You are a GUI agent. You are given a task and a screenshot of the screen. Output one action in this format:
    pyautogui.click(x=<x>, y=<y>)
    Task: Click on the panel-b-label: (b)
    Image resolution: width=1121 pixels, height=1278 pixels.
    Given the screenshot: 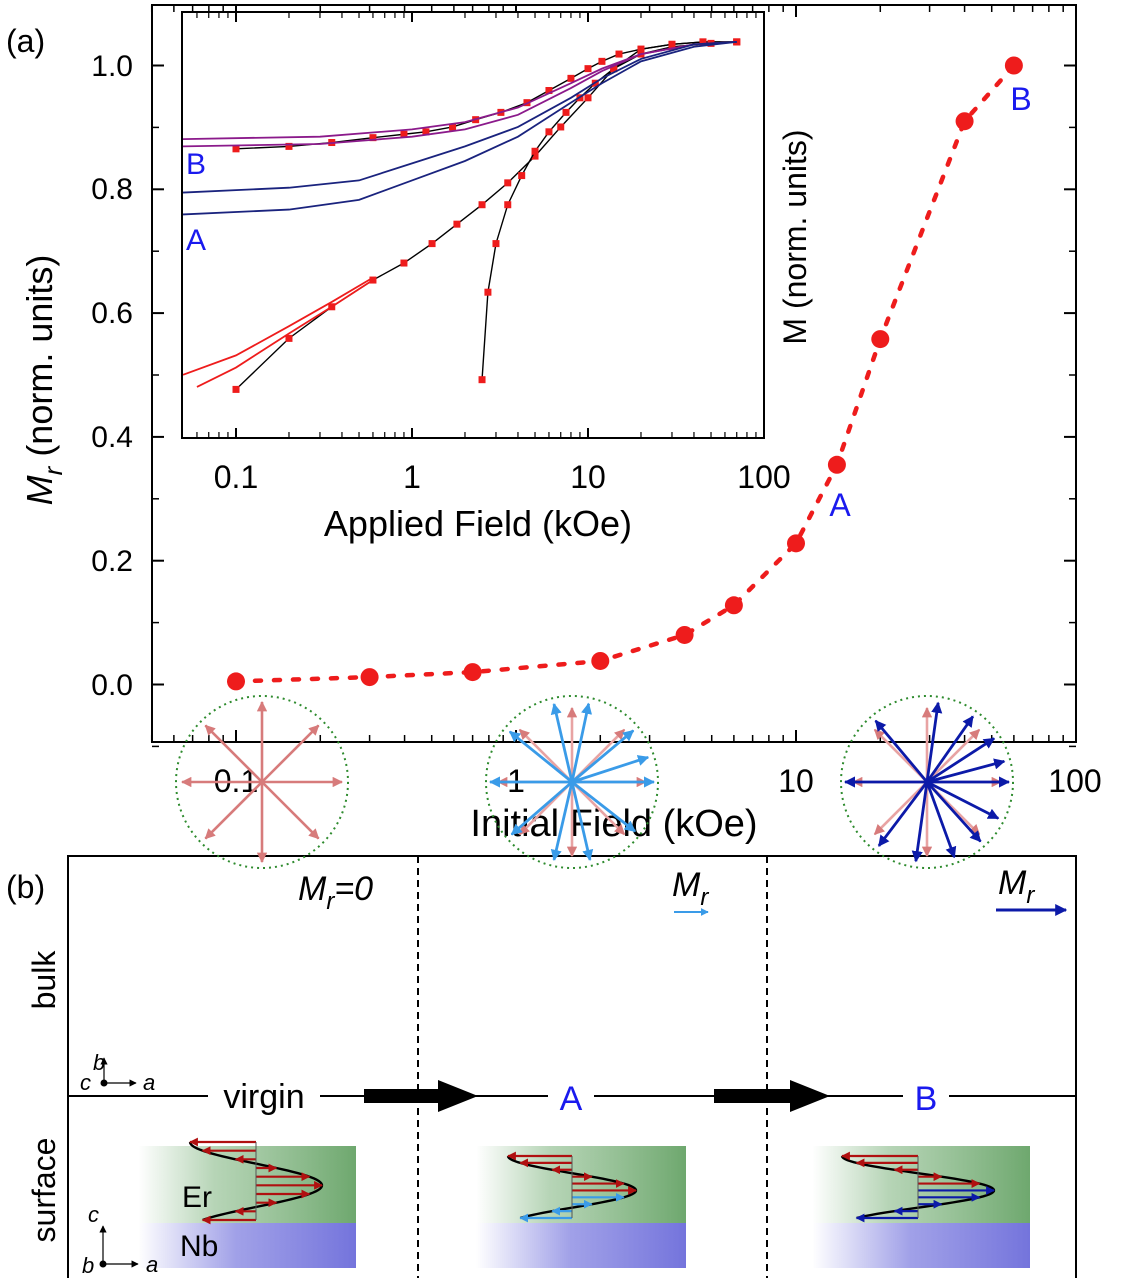 What is the action you would take?
    pyautogui.click(x=25, y=887)
    